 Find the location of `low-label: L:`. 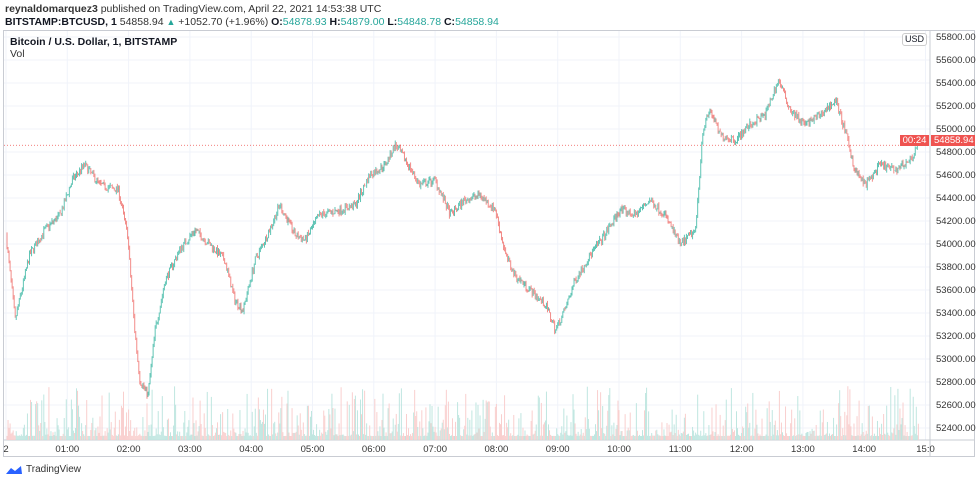

low-label: L: is located at coordinates (392, 22).